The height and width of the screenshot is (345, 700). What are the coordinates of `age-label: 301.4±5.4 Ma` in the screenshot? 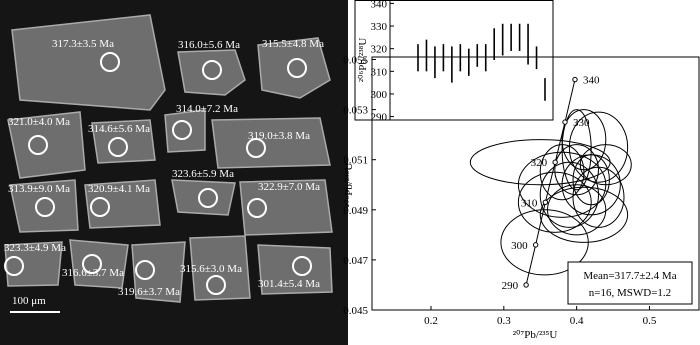 It's located at (289, 284).